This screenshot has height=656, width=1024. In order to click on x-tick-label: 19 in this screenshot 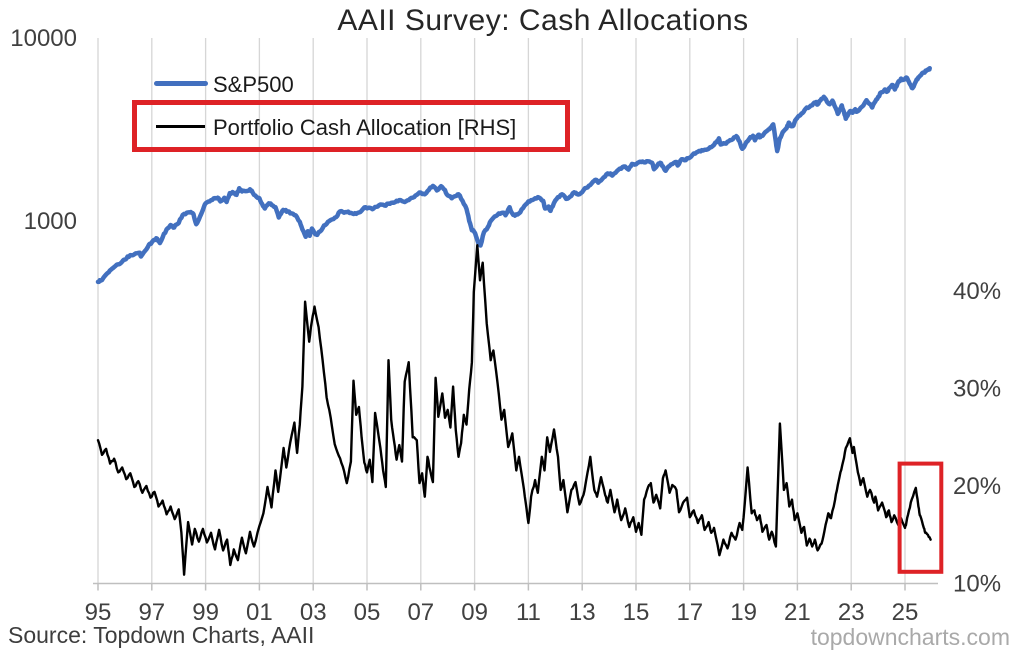, I will do `click(743, 612)`.